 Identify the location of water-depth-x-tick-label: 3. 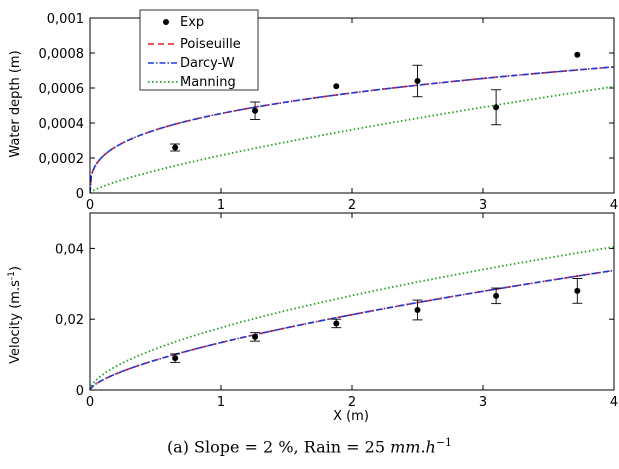
(483, 205).